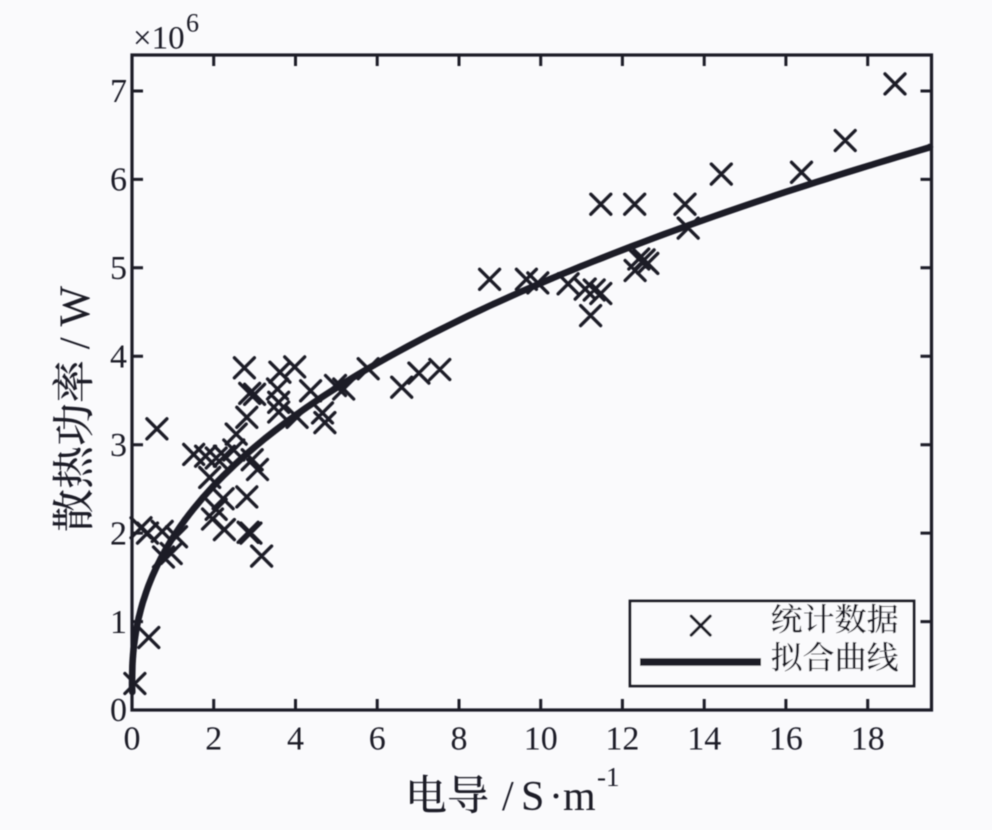 This screenshot has height=830, width=992. Describe the element at coordinates (75, 323) in the screenshot. I see `svg-text: / W` at that location.